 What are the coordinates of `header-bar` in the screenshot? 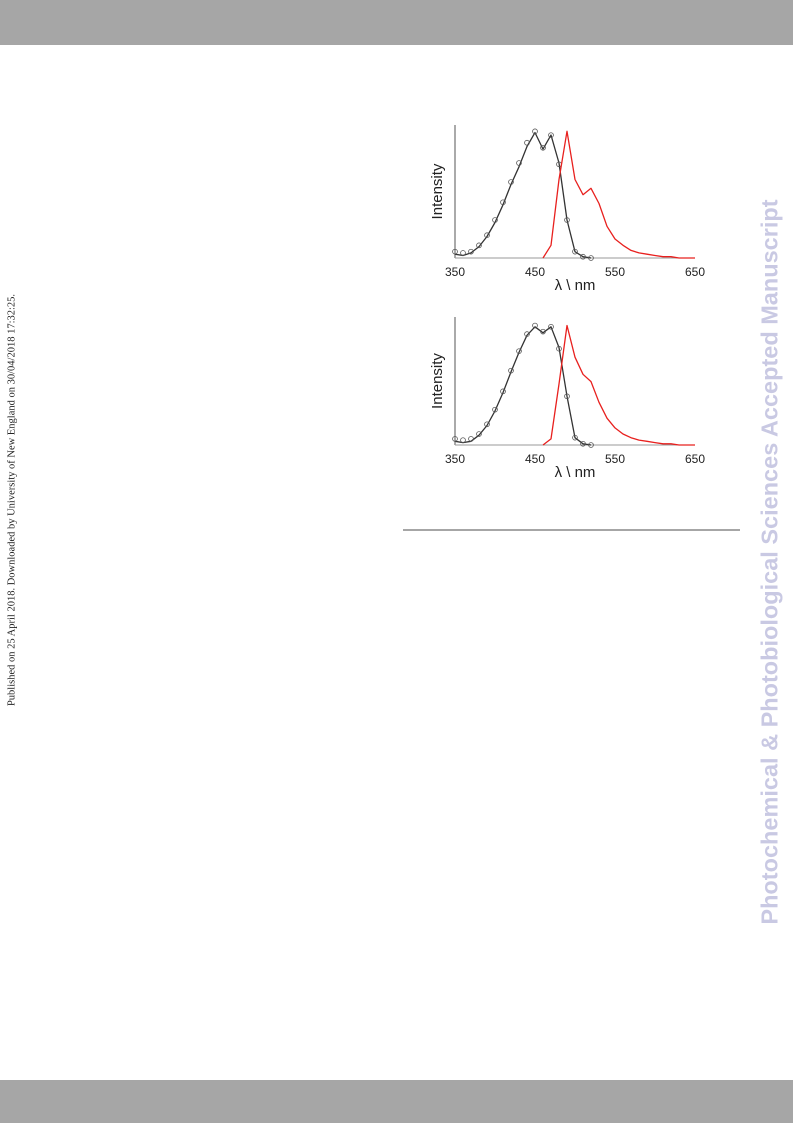 It's located at (396, 22).